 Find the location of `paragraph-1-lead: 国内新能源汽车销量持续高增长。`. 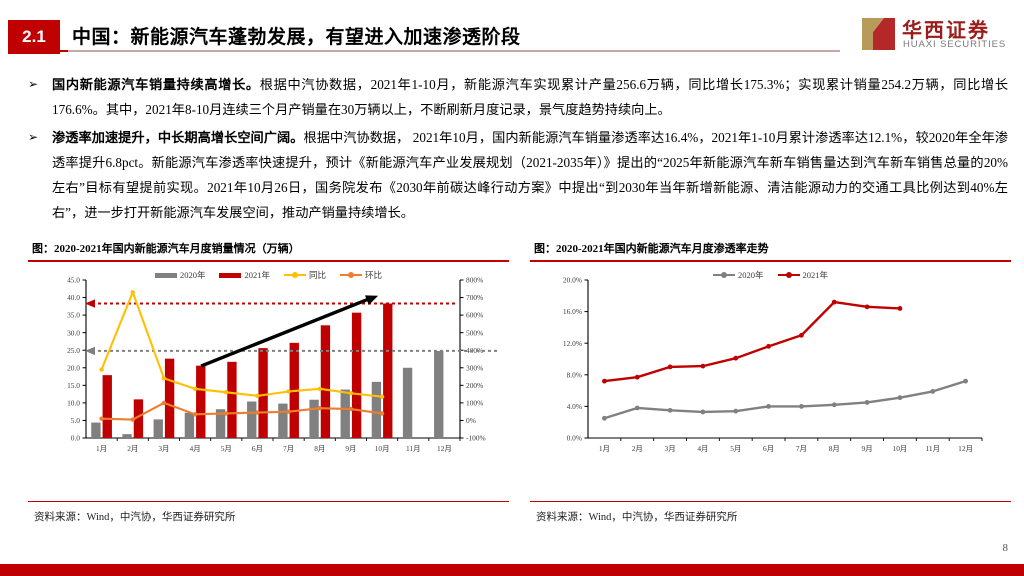

paragraph-1-lead: 国内新能源汽车销量持续高增长。 is located at coordinates (156, 84).